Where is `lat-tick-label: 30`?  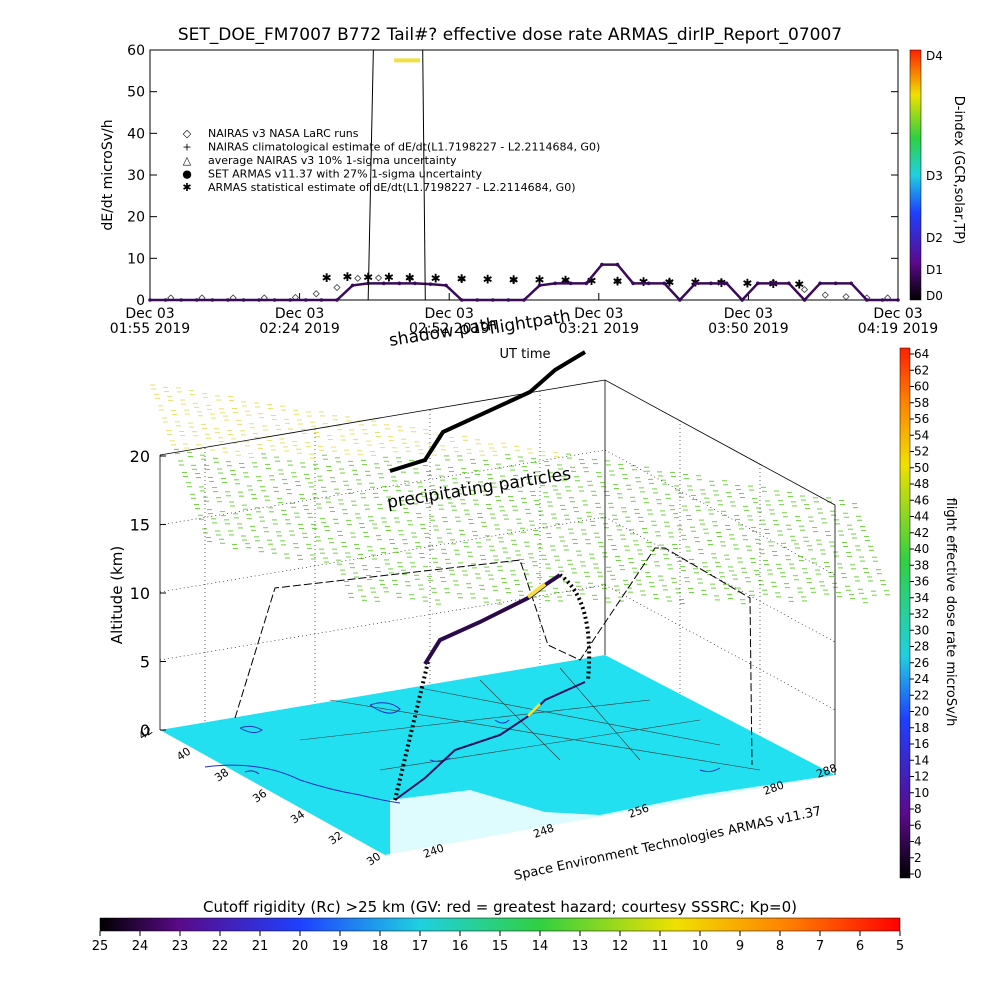
lat-tick-label: 30 is located at coordinates (373, 859).